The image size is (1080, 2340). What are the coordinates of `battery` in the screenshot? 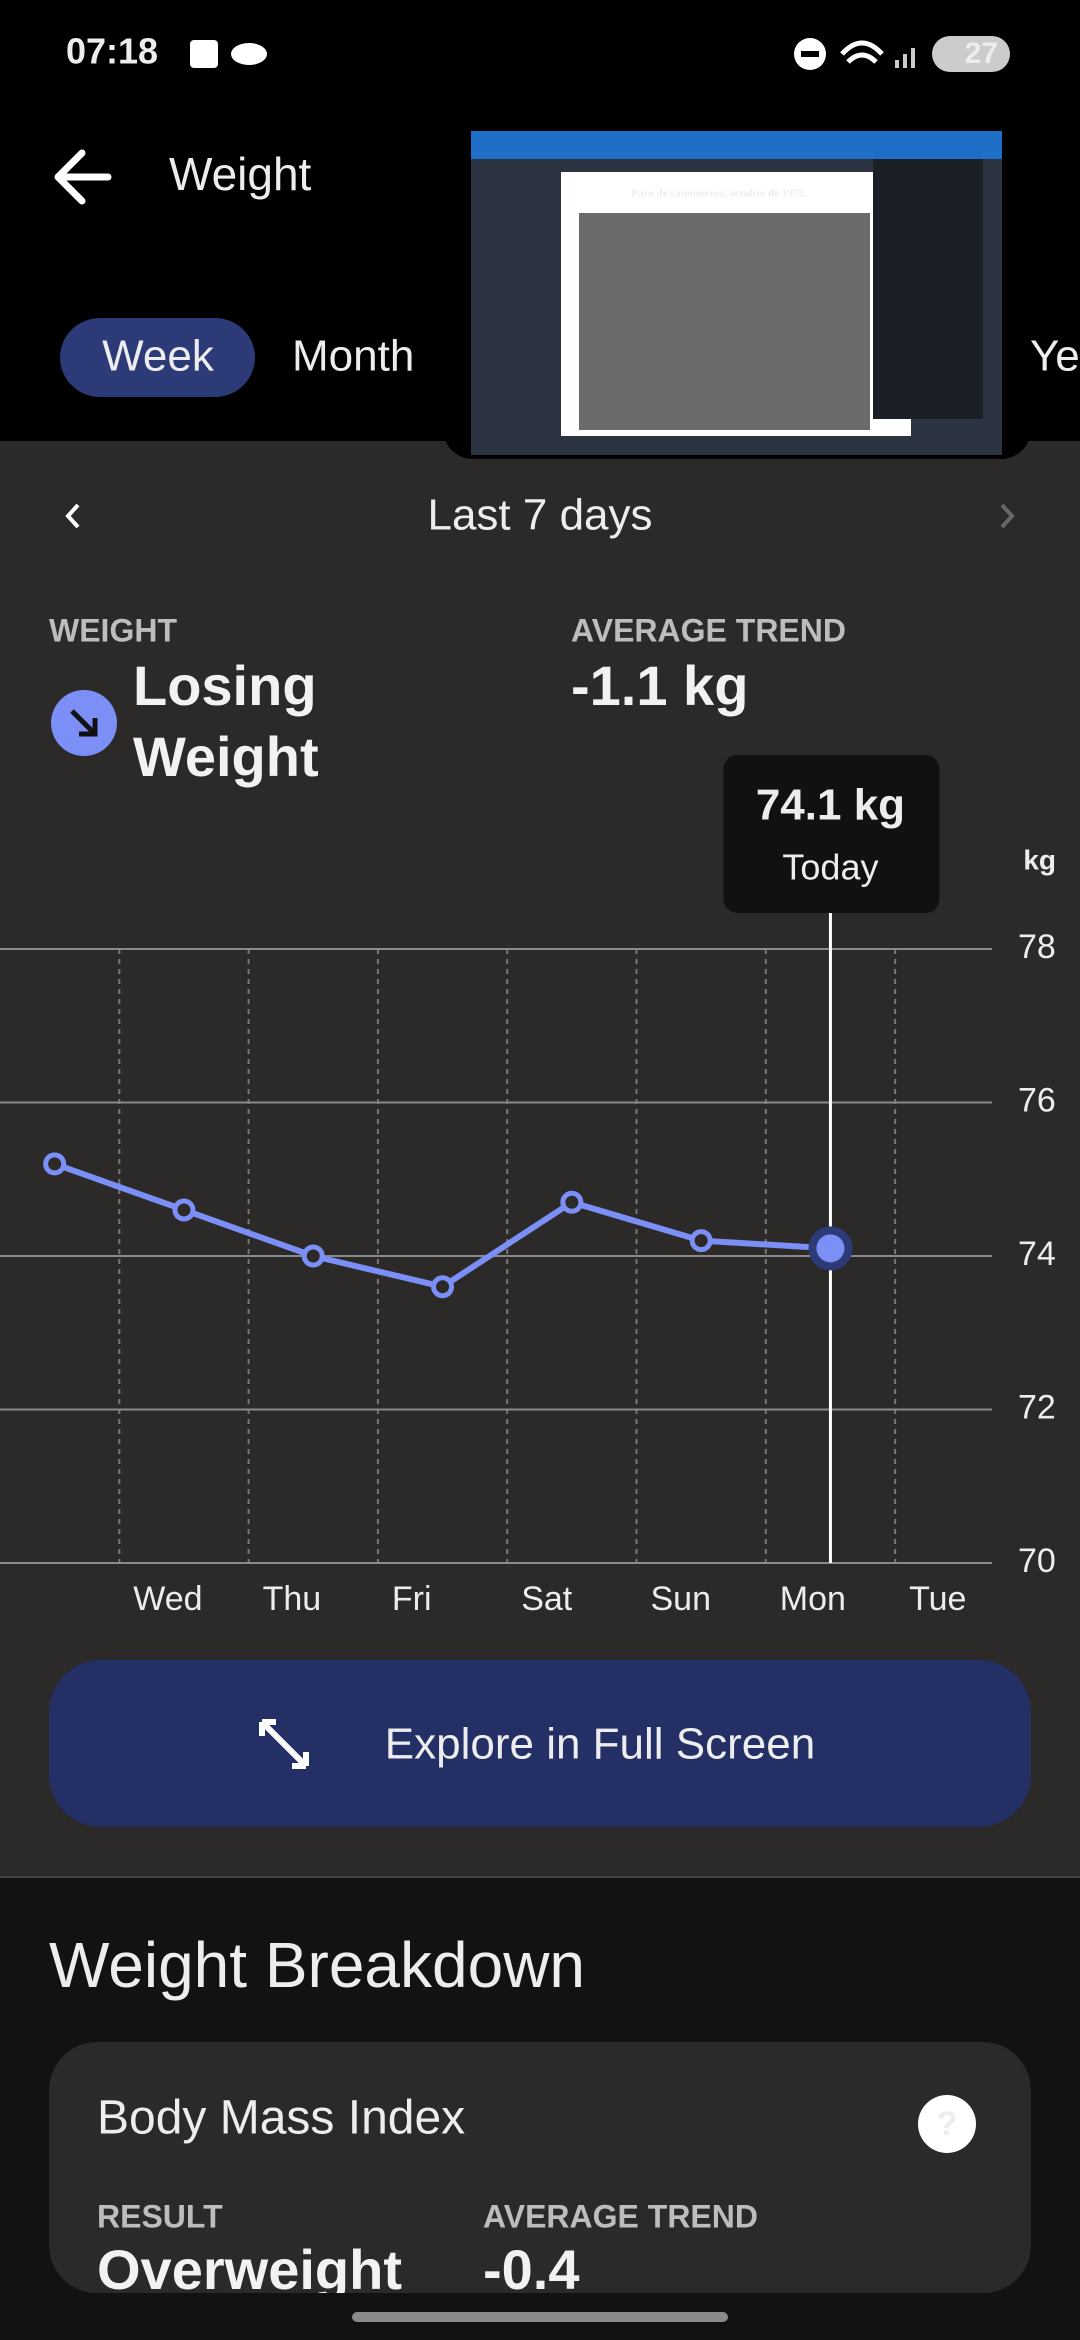 It's located at (971, 54).